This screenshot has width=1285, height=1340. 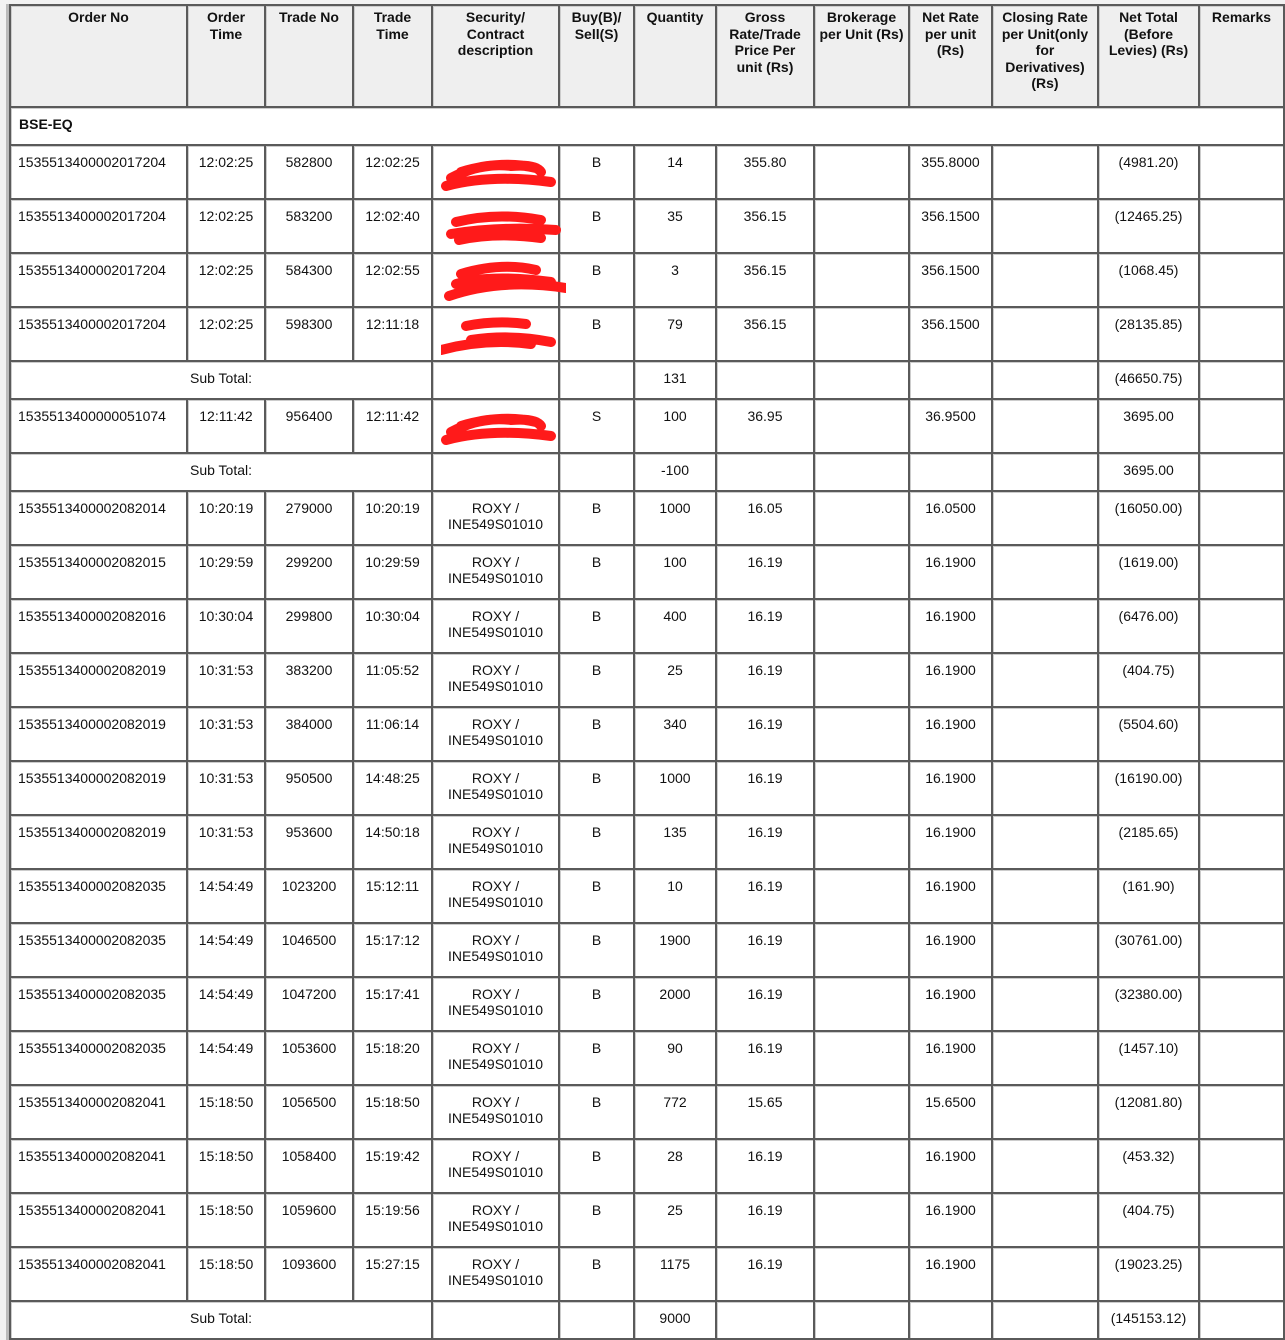 What do you see at coordinates (950, 1112) in the screenshot?
I see `net-rate-cell: 15.6500` at bounding box center [950, 1112].